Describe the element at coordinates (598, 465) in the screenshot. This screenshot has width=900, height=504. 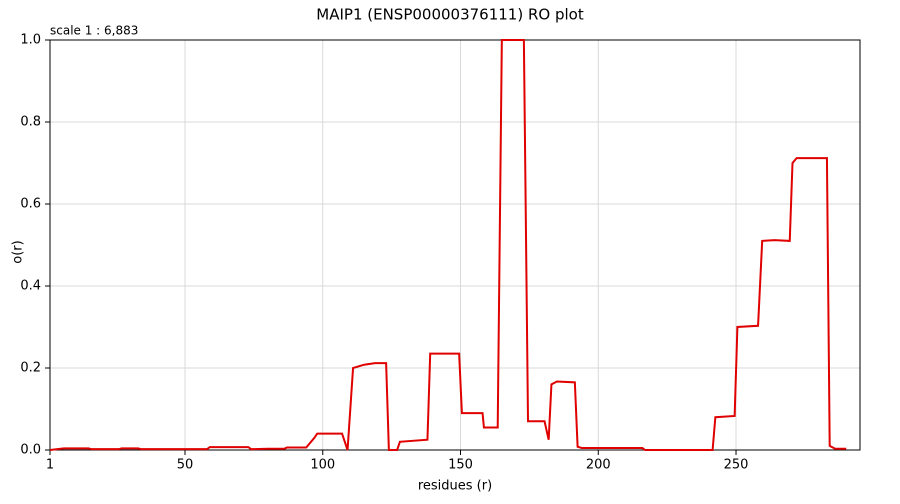
I see `x-tick-label: 200` at that location.